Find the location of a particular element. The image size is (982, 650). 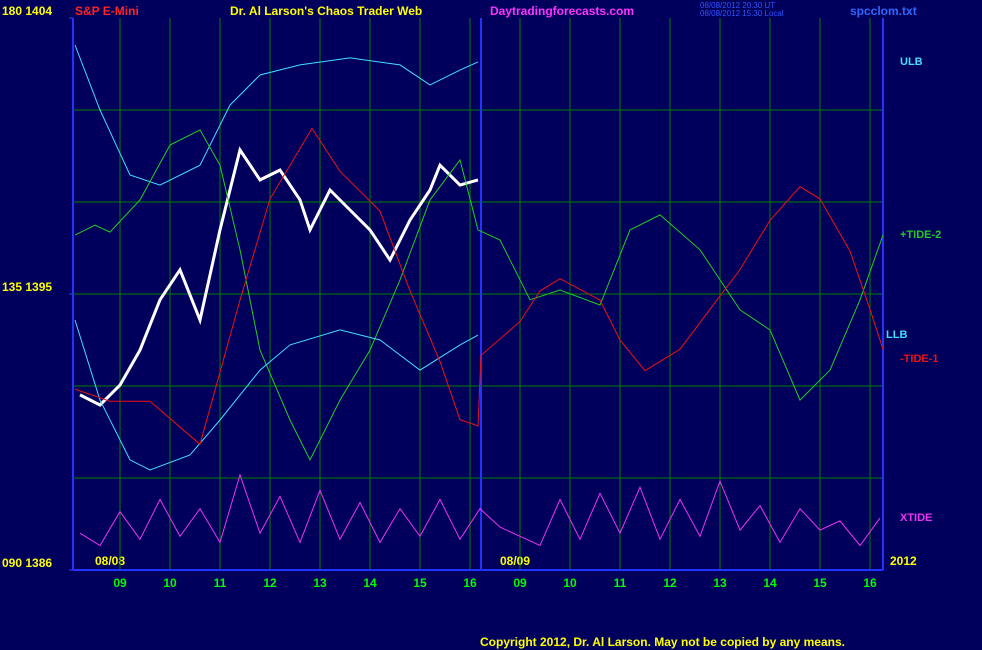

chart-title: Dr. Al Larson's Chaos Trader Web is located at coordinates (326, 11).